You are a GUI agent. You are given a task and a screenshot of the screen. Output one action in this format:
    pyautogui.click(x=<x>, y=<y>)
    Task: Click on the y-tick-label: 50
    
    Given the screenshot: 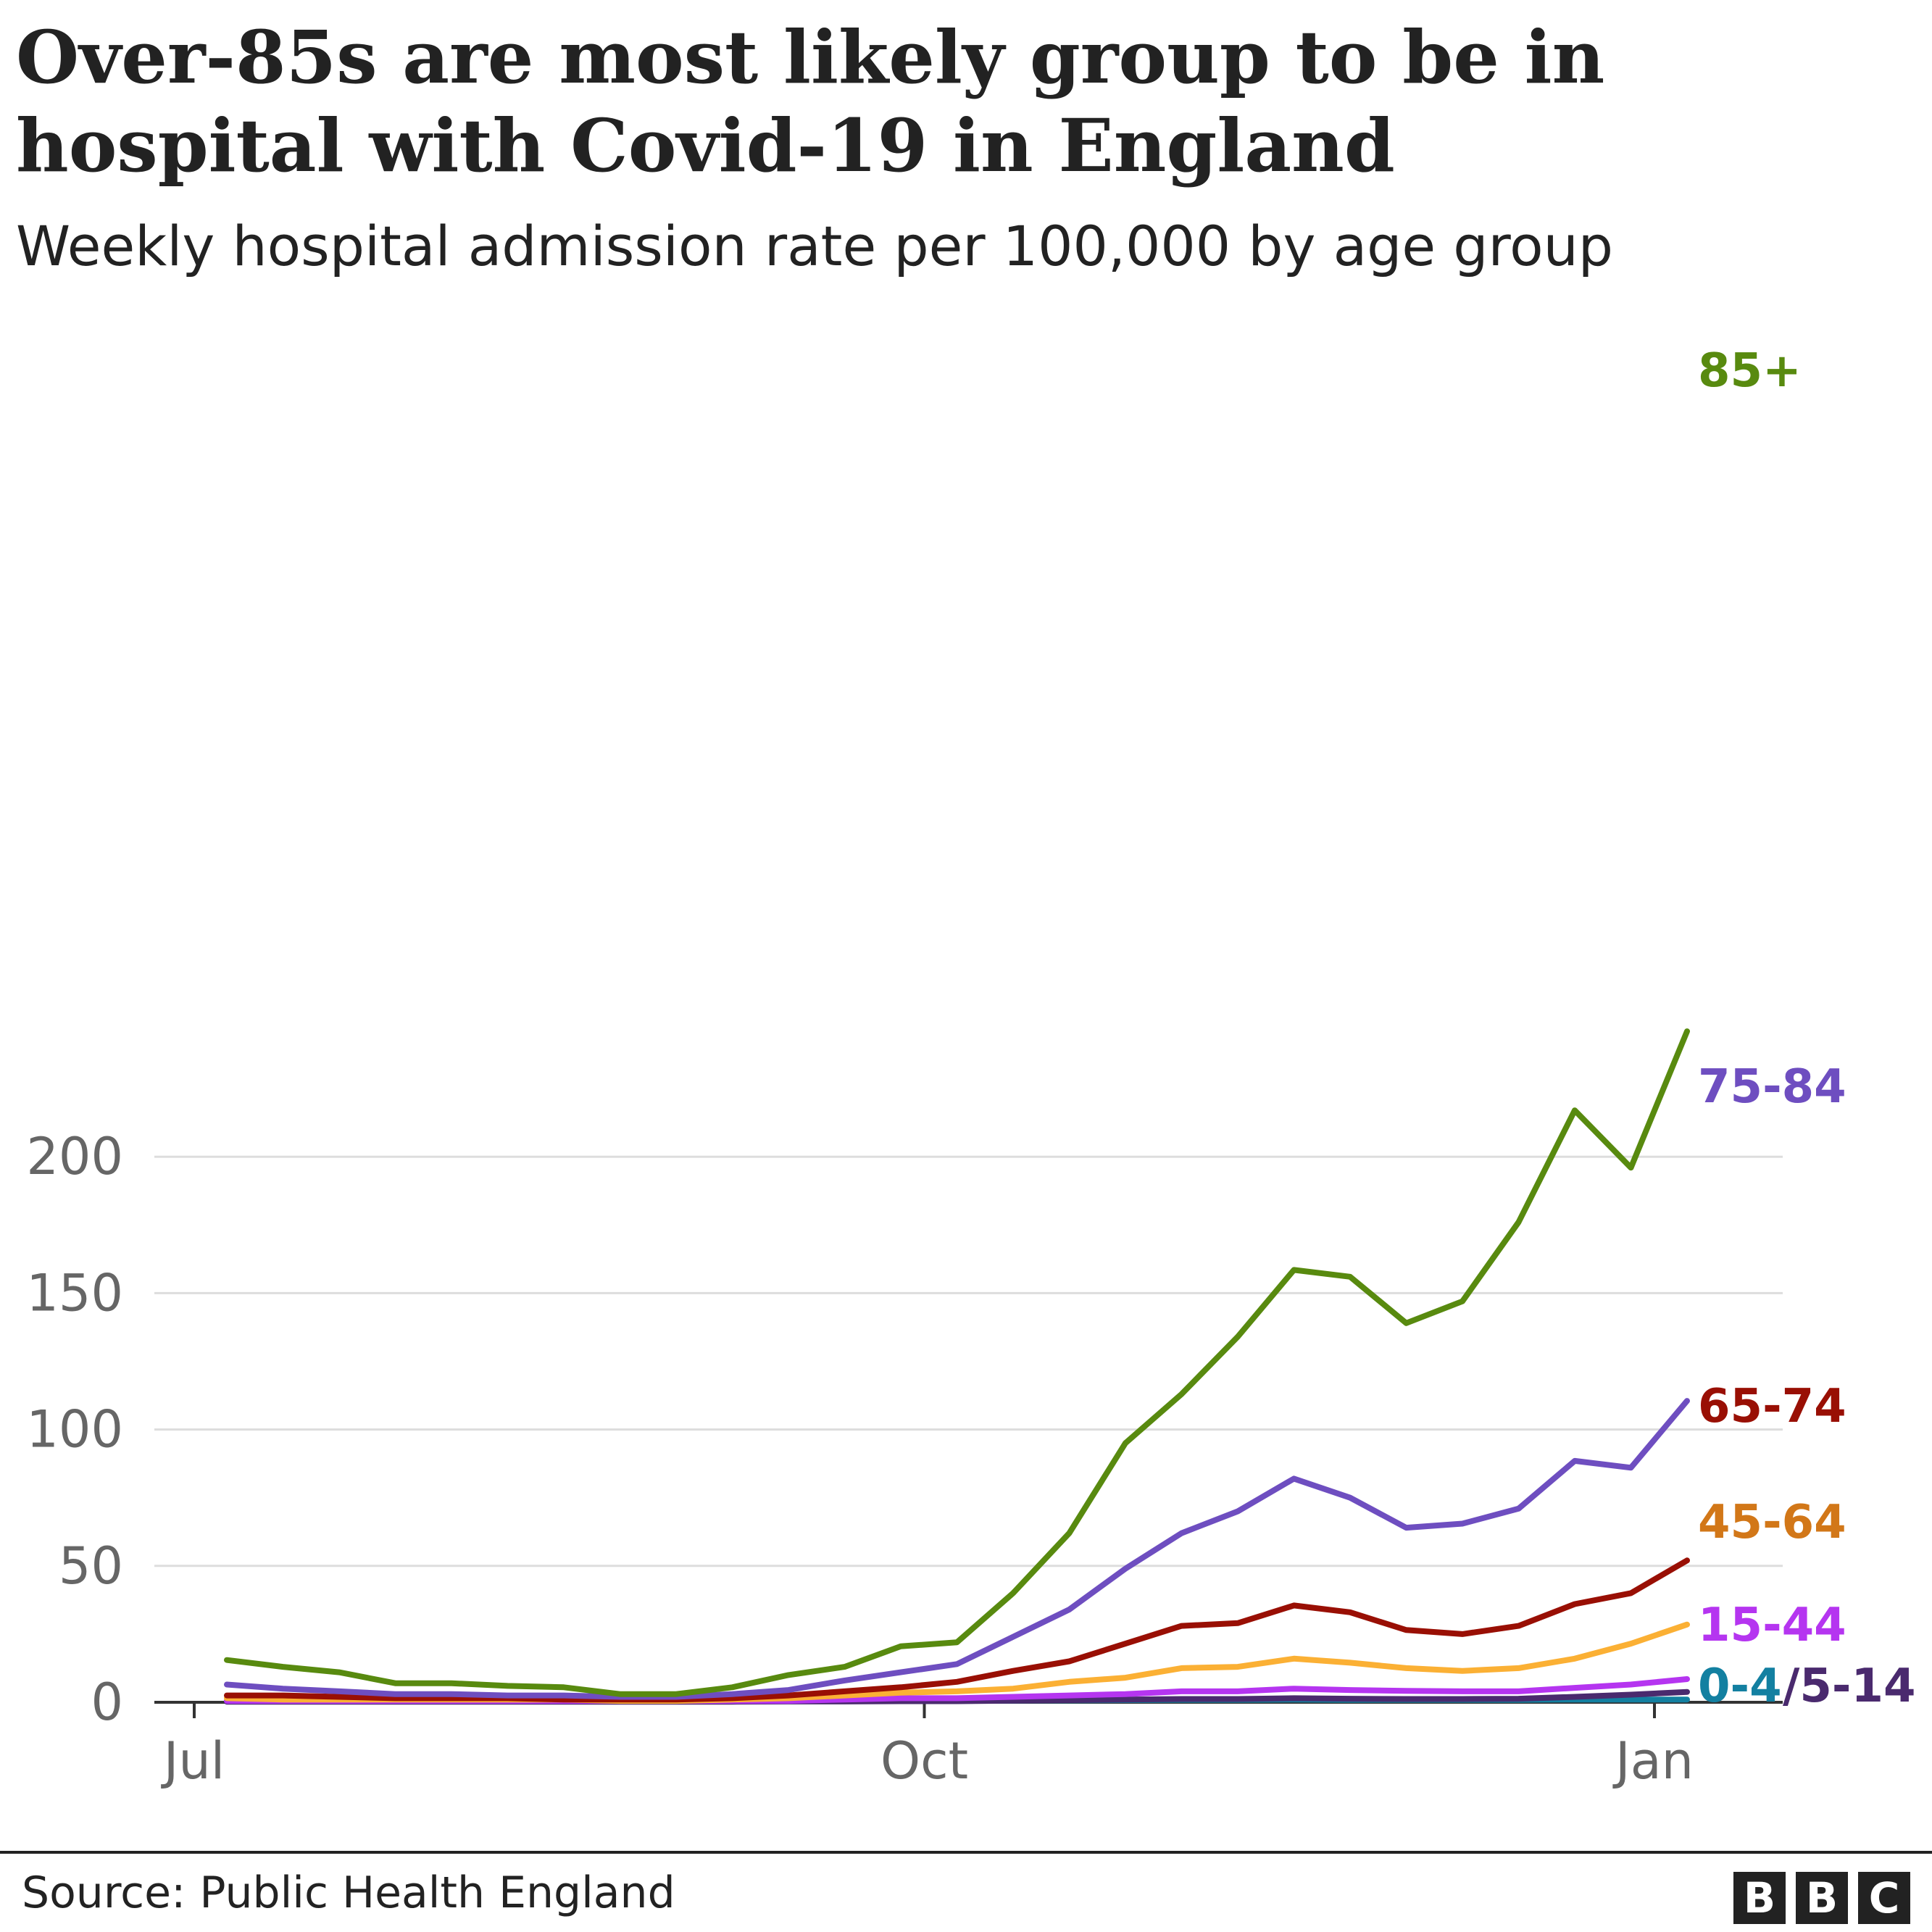 What is the action you would take?
    pyautogui.click(x=91, y=1566)
    